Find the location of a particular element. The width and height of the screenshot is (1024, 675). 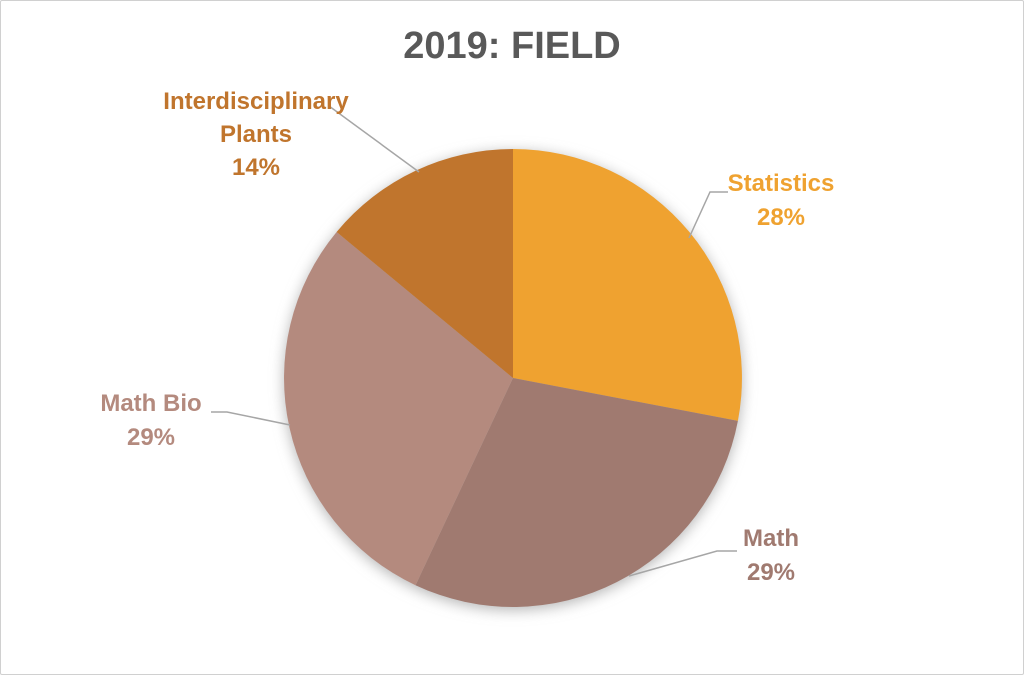

data-label-category: Math Bio is located at coordinates (151, 403).